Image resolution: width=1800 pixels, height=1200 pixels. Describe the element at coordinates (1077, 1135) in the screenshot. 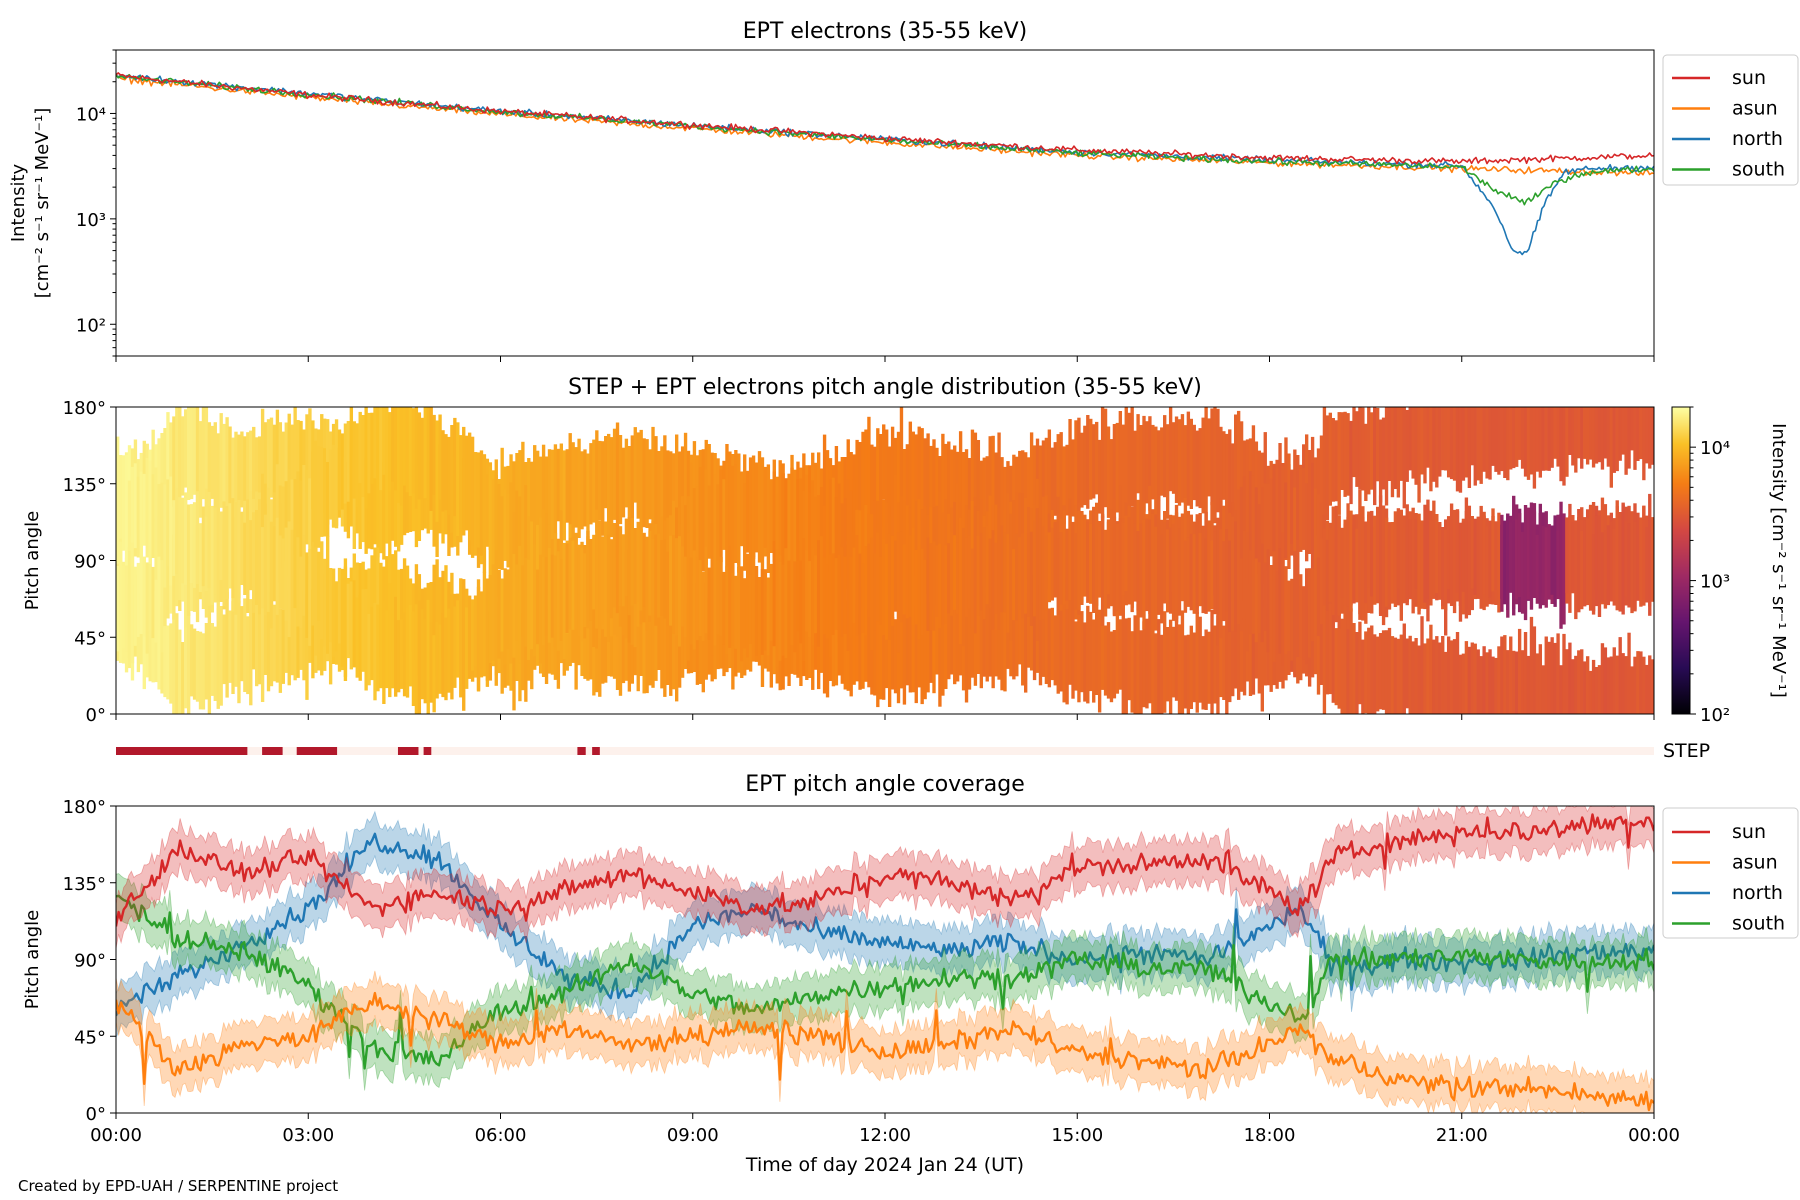

I see `x-tick-label: 15:00` at that location.